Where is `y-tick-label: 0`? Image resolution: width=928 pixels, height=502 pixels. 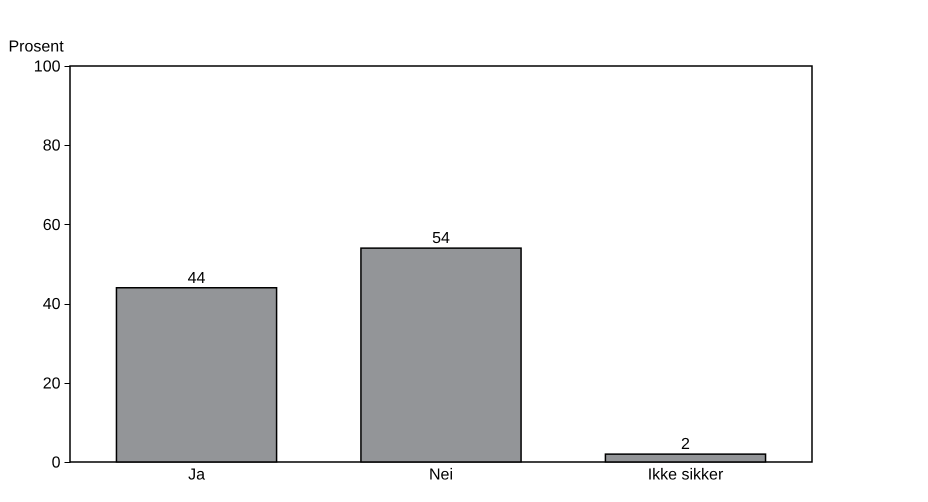 y-tick-label: 0 is located at coordinates (56, 463).